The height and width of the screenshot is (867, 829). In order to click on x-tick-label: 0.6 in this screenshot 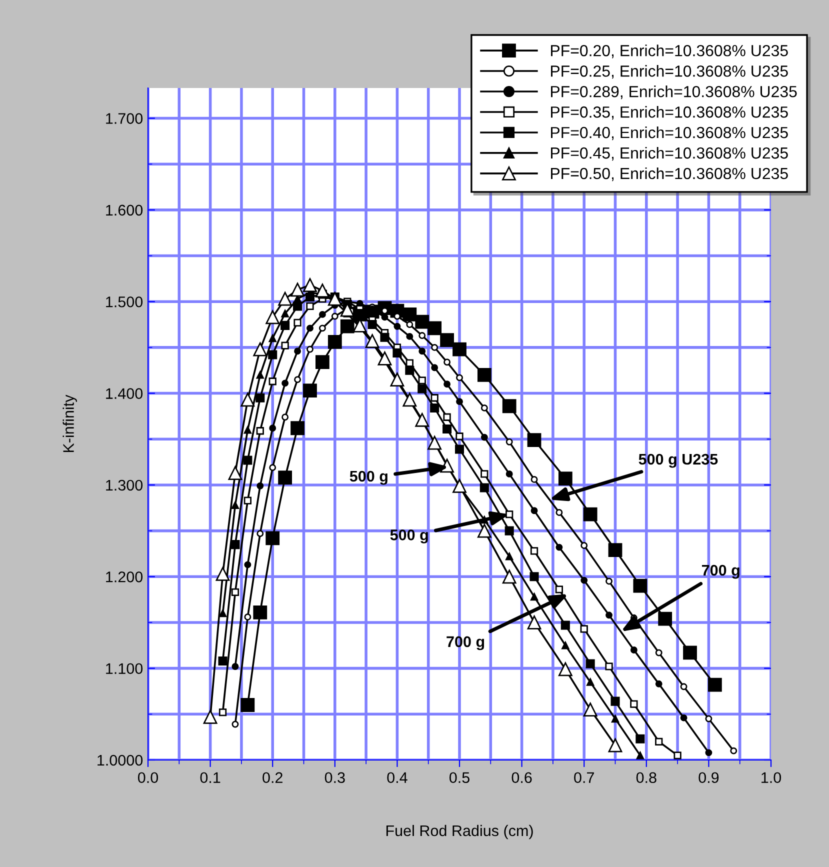, I will do `click(522, 778)`.